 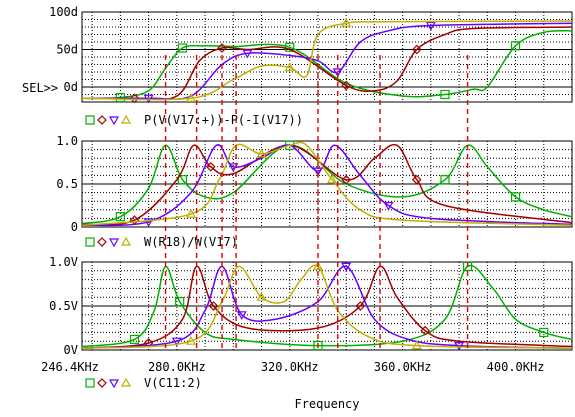 I want to click on y-tick-label: 0.5, so click(x=67, y=184).